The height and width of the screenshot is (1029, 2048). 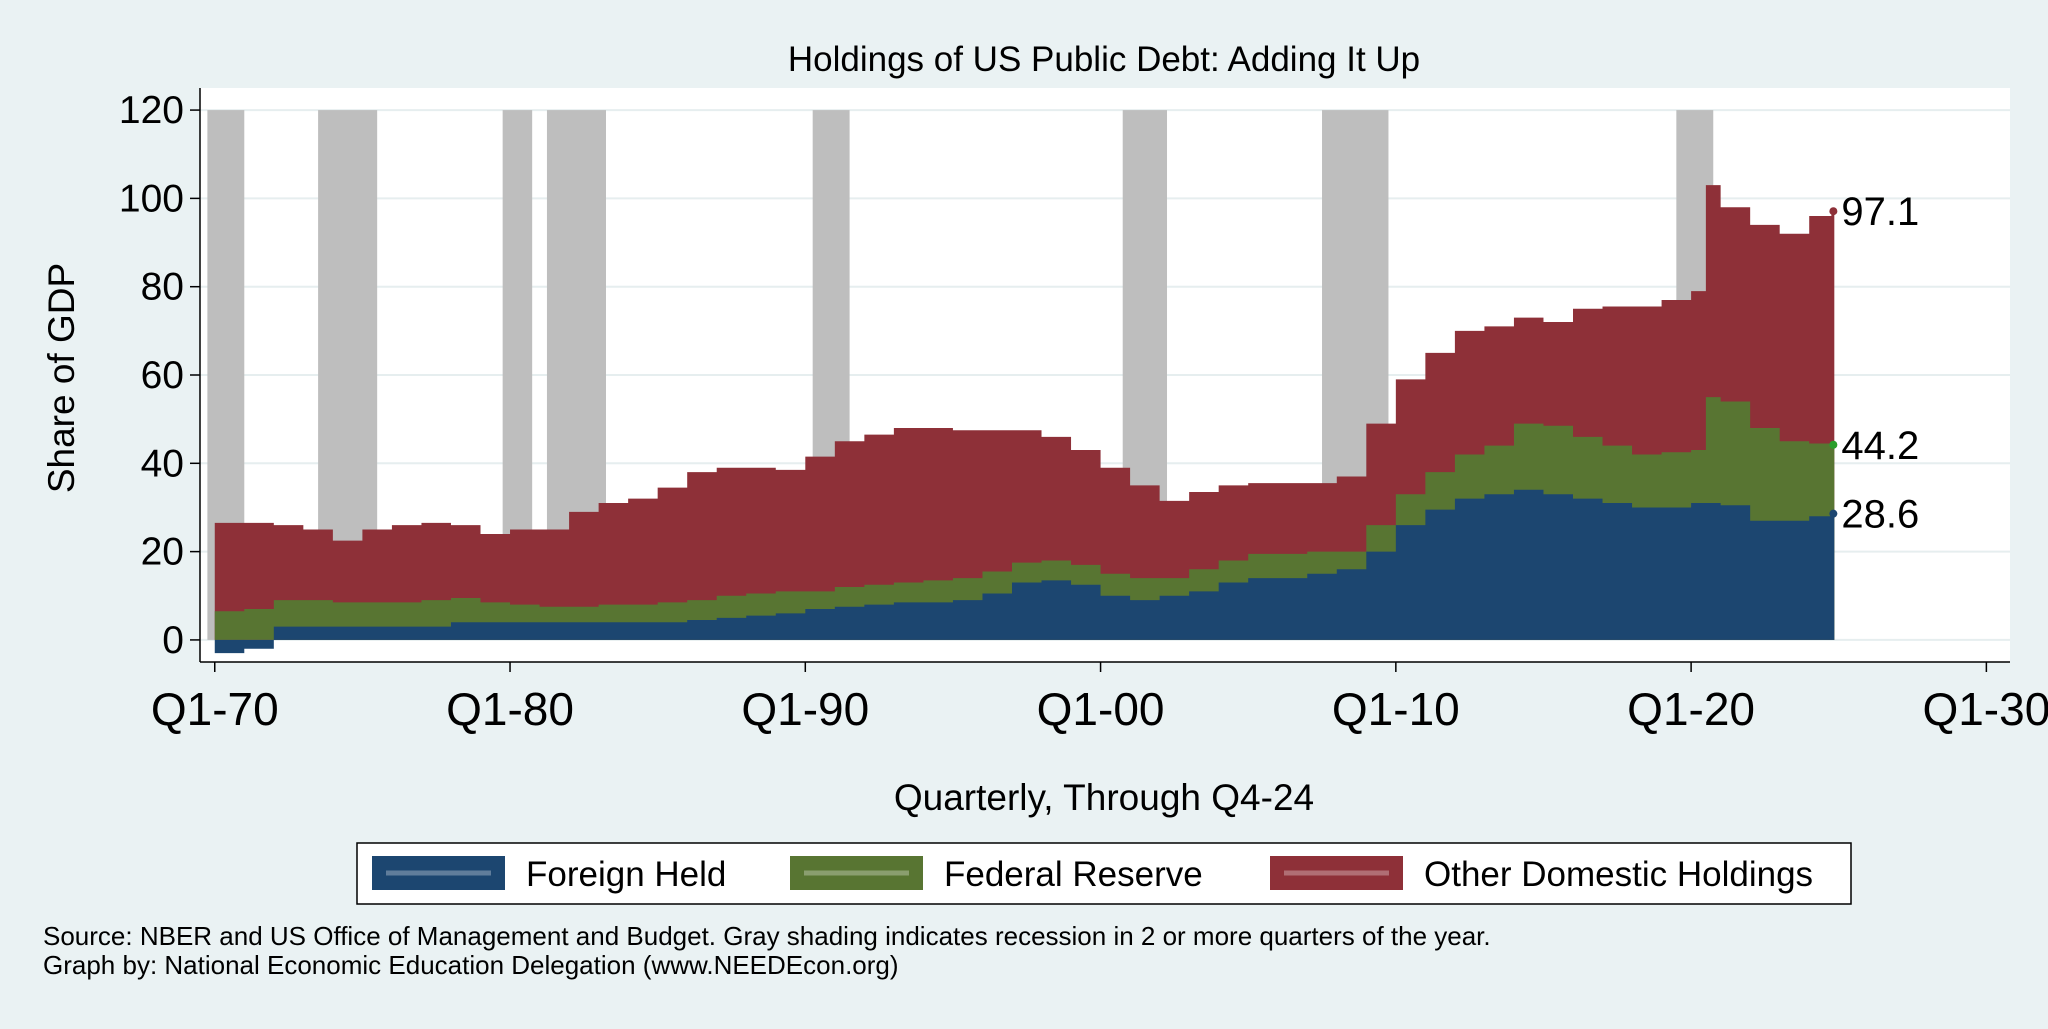 What do you see at coordinates (1985, 709) in the screenshot?
I see `x-tick-label-Q1-30: Q1-30` at bounding box center [1985, 709].